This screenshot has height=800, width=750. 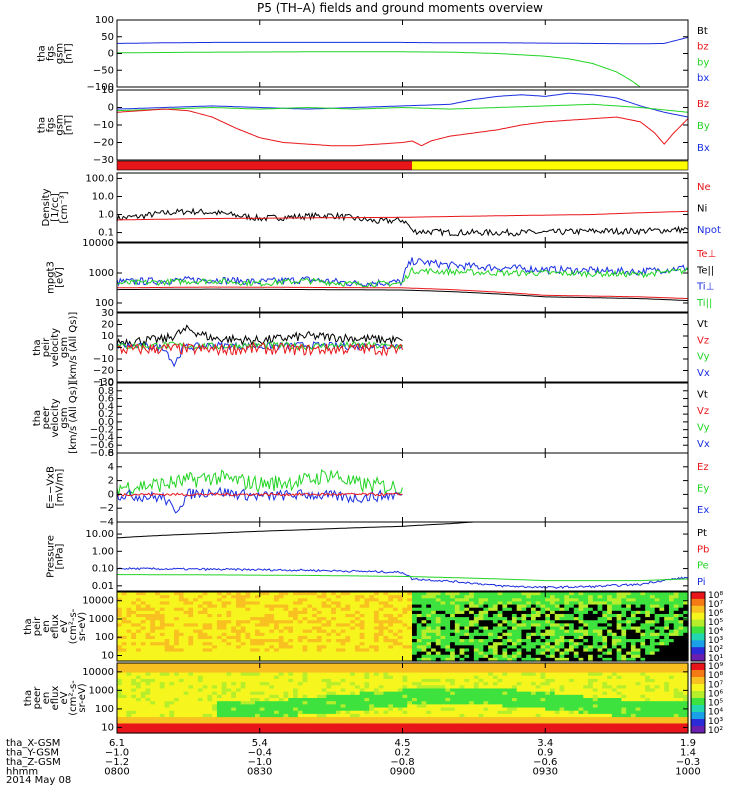 What do you see at coordinates (55, 207) in the screenshot?
I see `y-label-line: [1/cc]` at bounding box center [55, 207].